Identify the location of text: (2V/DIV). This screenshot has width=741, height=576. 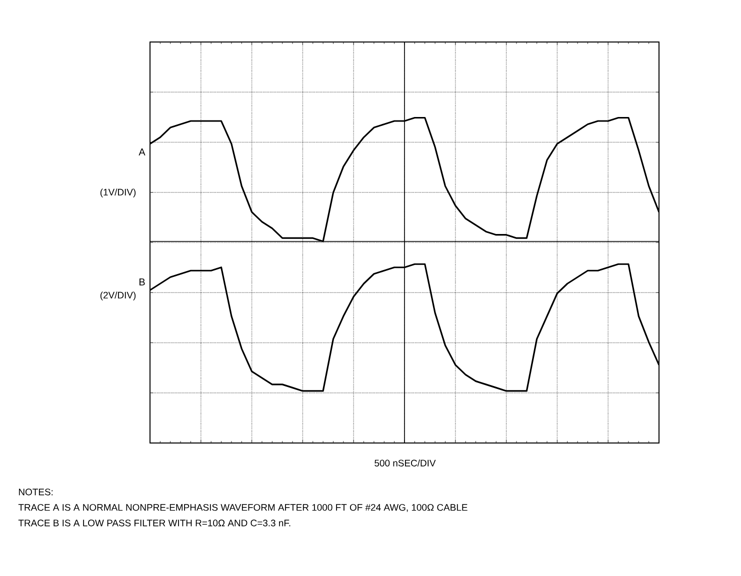
(118, 296).